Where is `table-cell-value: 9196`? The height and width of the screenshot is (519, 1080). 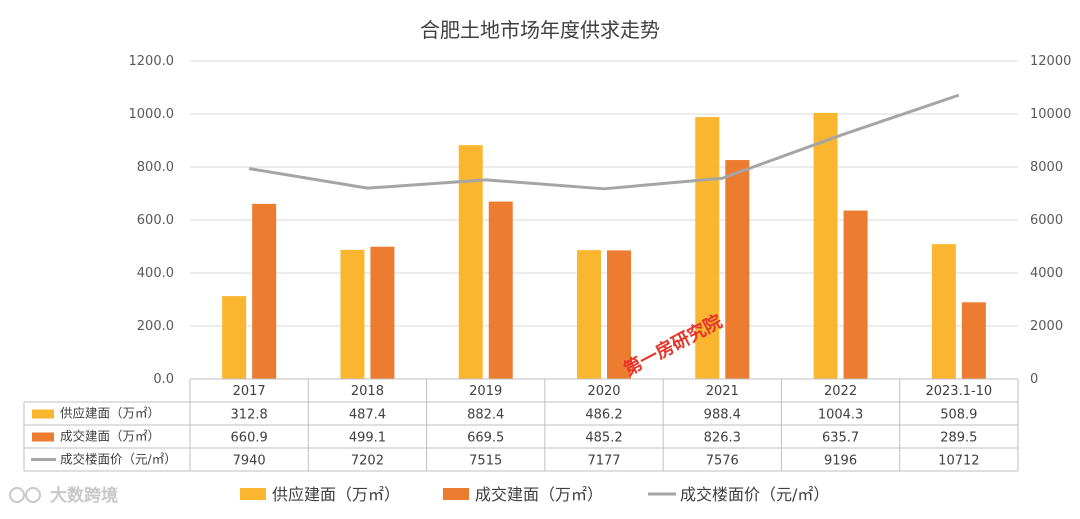
table-cell-value: 9196 is located at coordinates (840, 461).